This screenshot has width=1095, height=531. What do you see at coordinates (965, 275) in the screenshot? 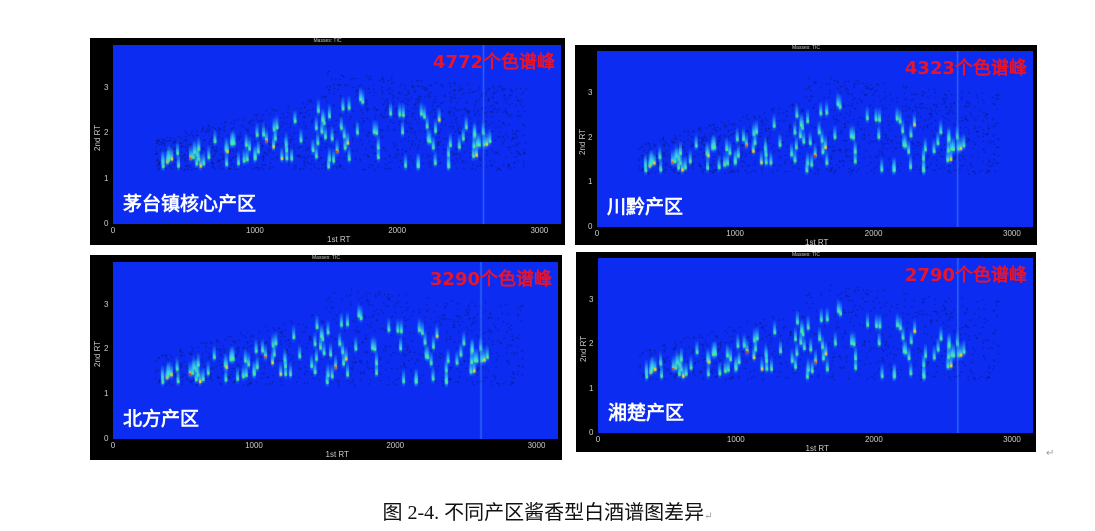
I see `peak-count: 2790个色谱峰` at bounding box center [965, 275].